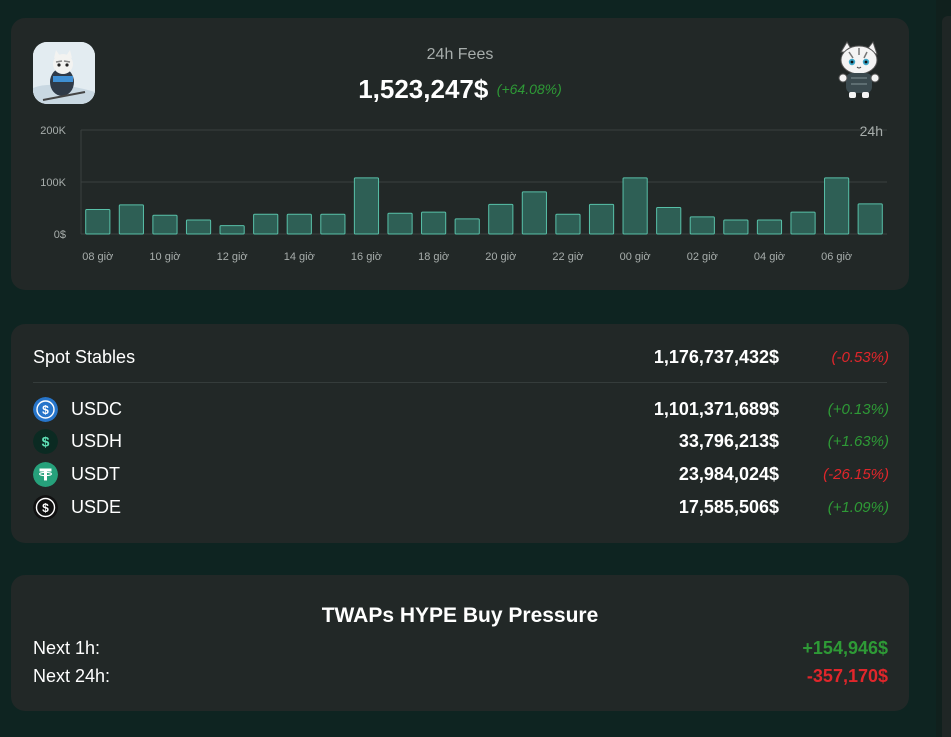 The height and width of the screenshot is (737, 951). What do you see at coordinates (97, 409) in the screenshot?
I see `stable-name: USDC` at bounding box center [97, 409].